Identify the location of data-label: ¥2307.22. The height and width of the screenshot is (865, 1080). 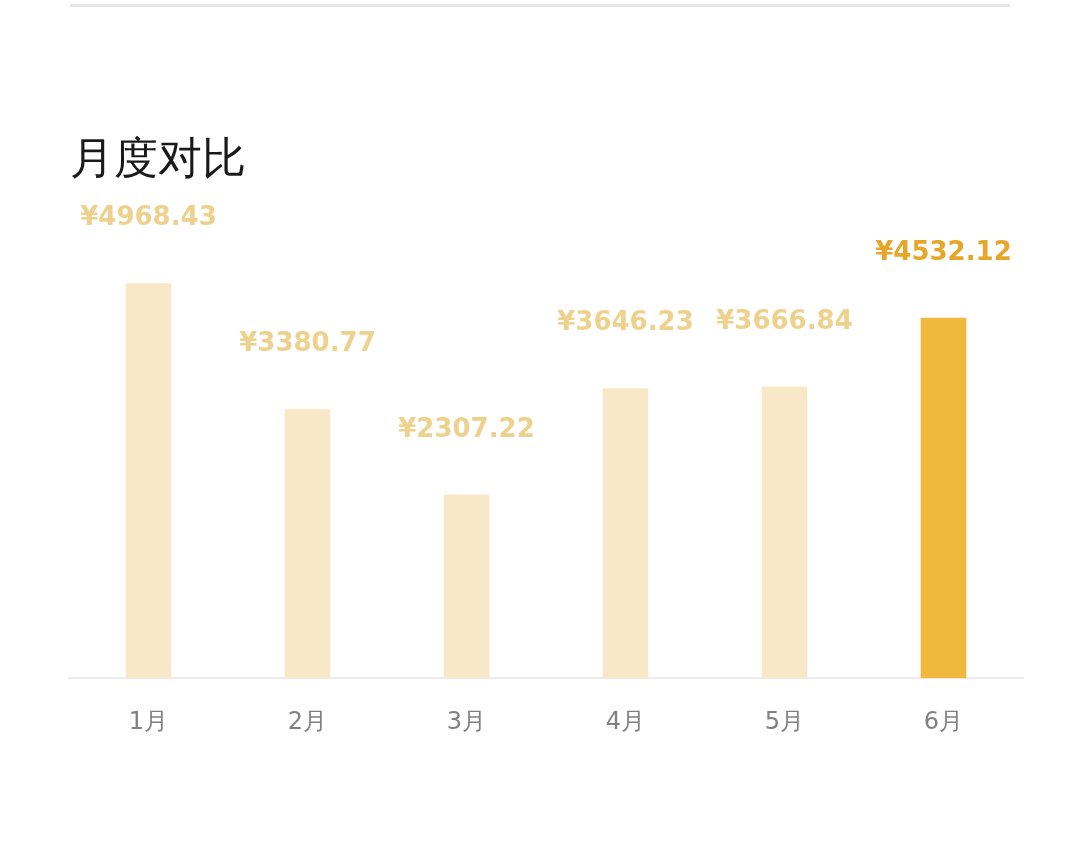
(466, 427).